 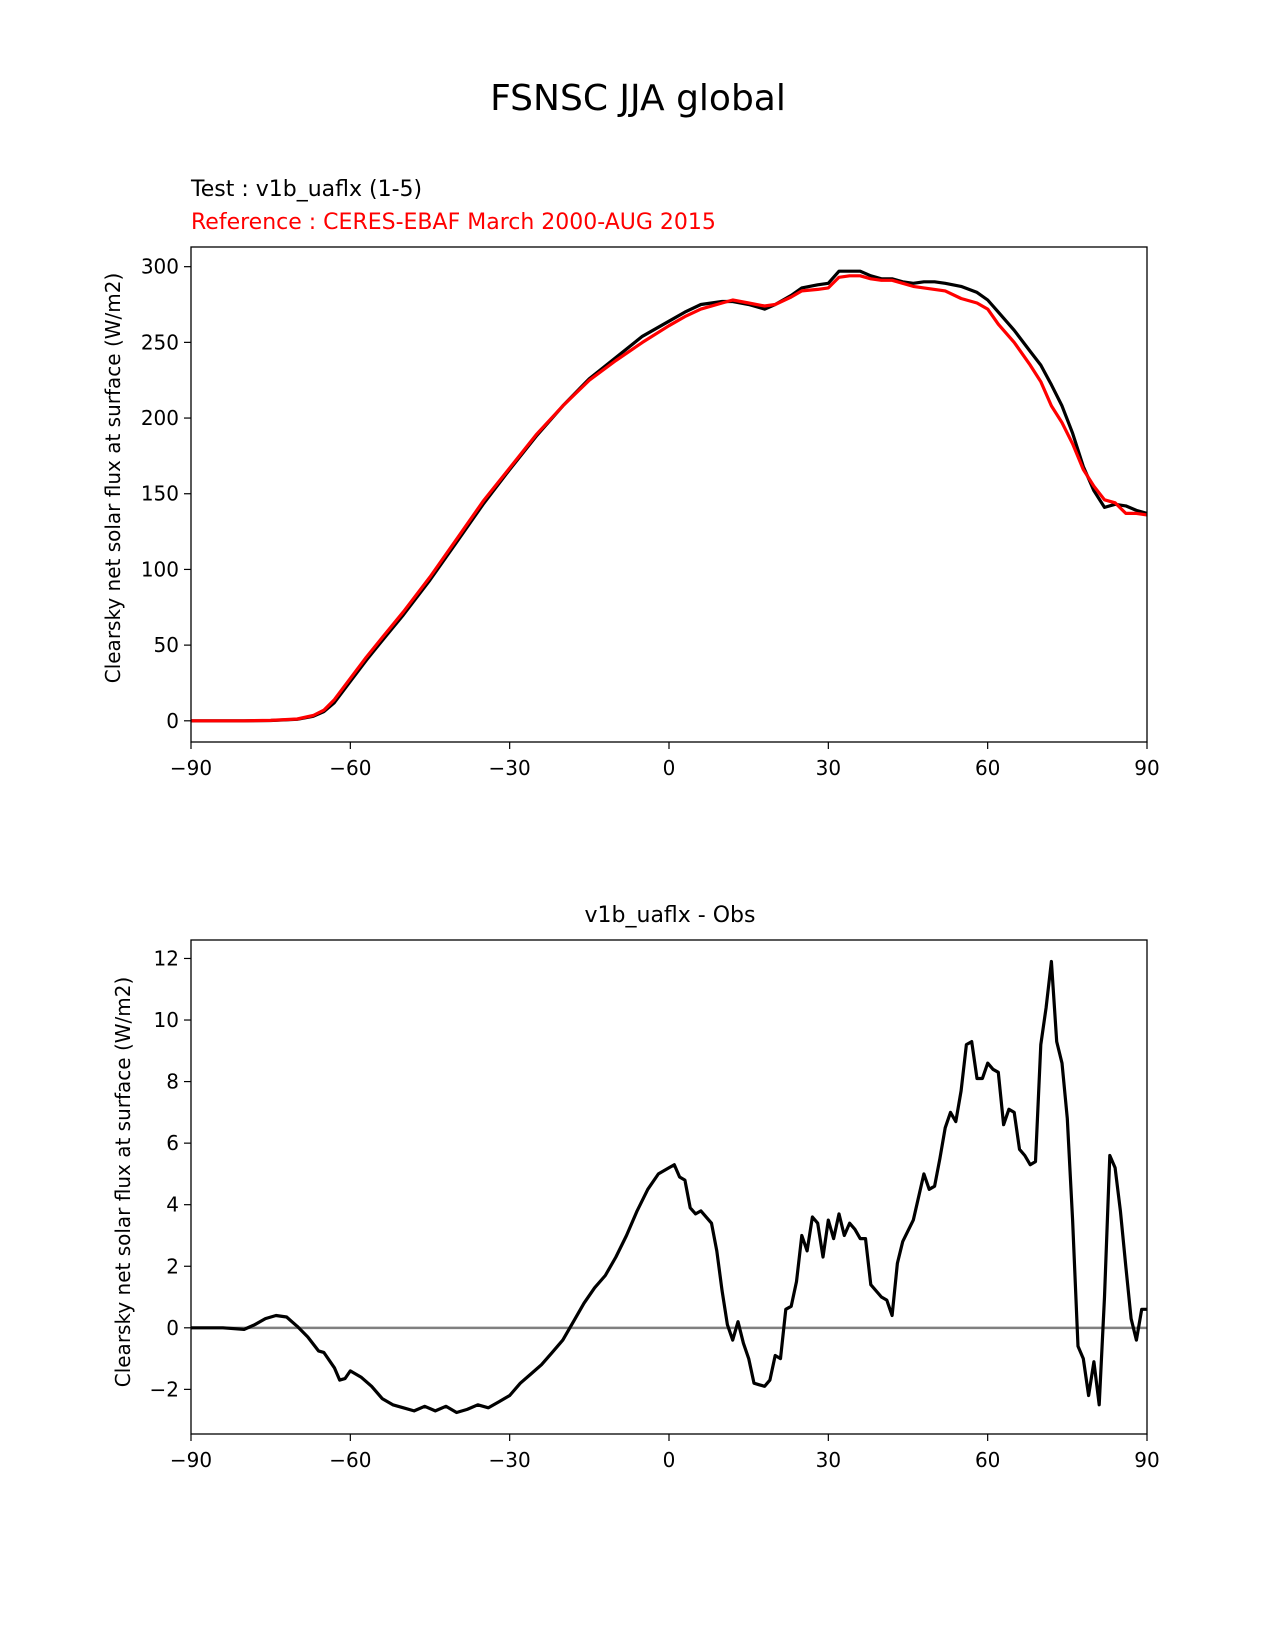 I want to click on bottom-x-tick-label: −60, so click(x=350, y=1460).